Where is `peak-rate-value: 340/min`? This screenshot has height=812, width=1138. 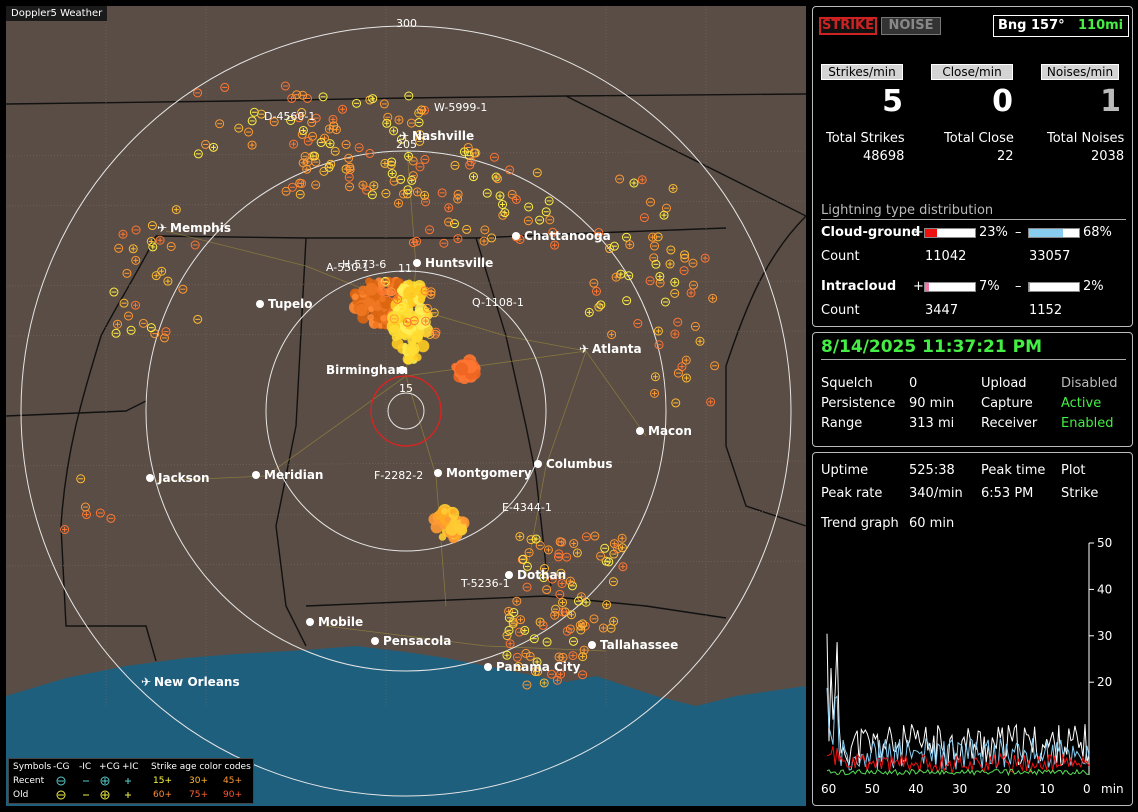
peak-rate-value: 340/min is located at coordinates (936, 493).